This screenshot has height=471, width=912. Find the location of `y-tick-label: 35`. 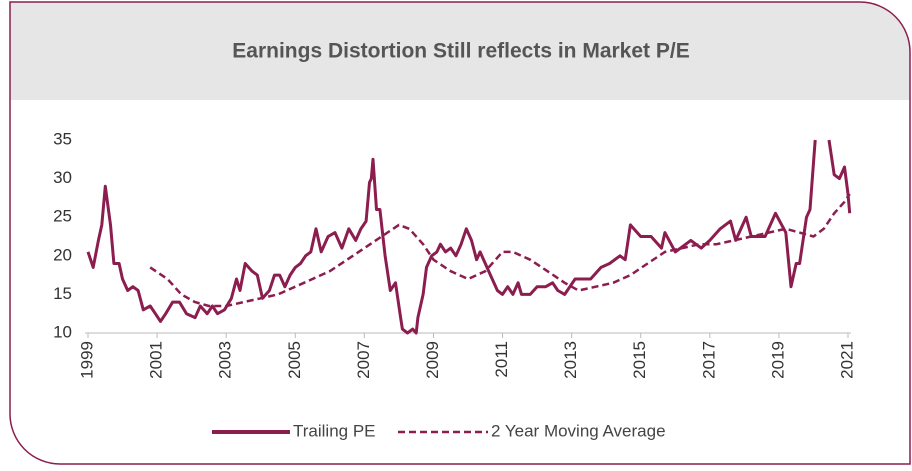

y-tick-label: 35 is located at coordinates (62, 138).